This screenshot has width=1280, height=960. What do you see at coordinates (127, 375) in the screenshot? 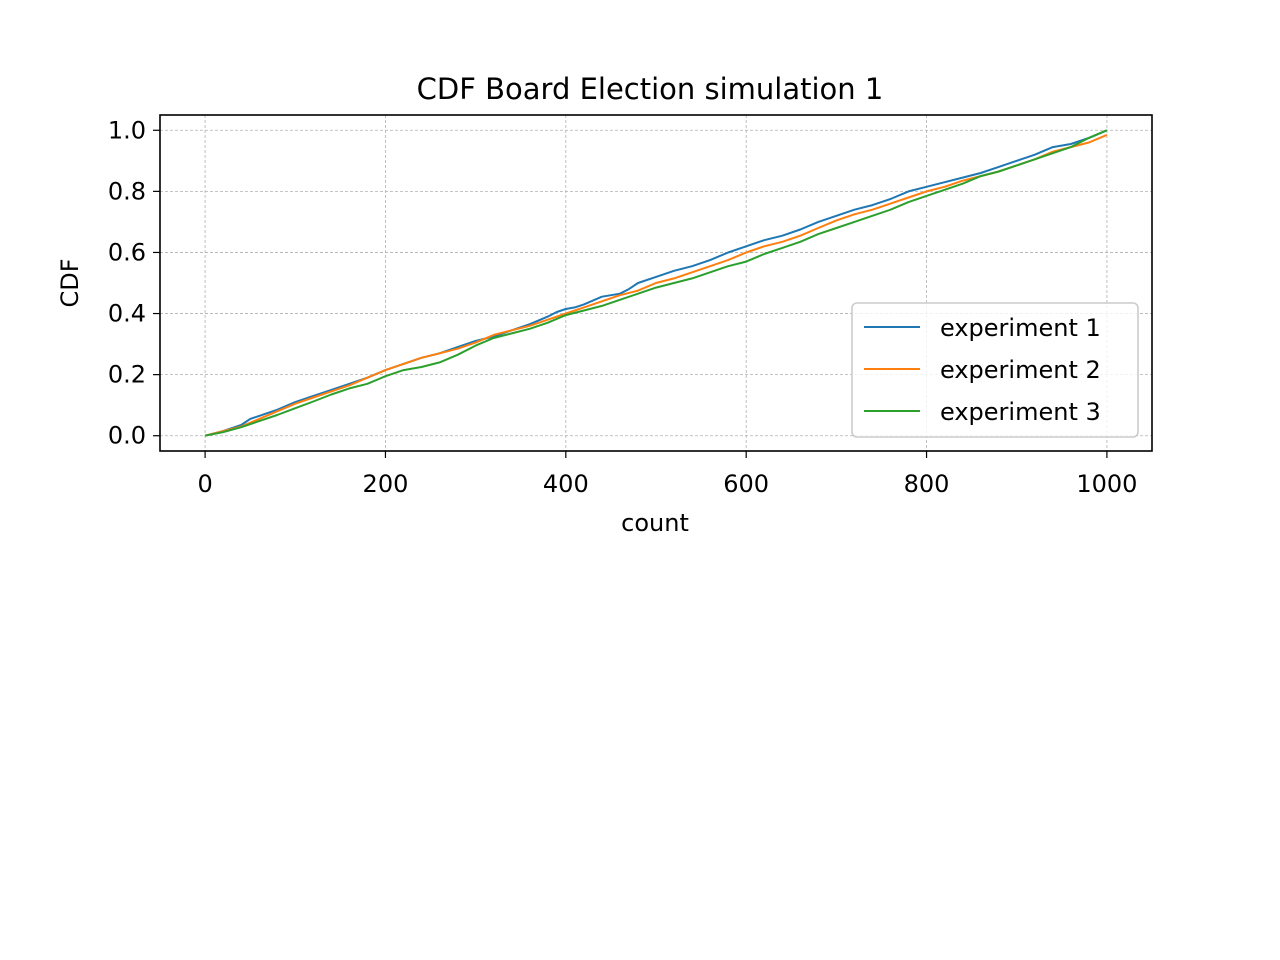
I see `y-tick-label: 0.2` at bounding box center [127, 375].